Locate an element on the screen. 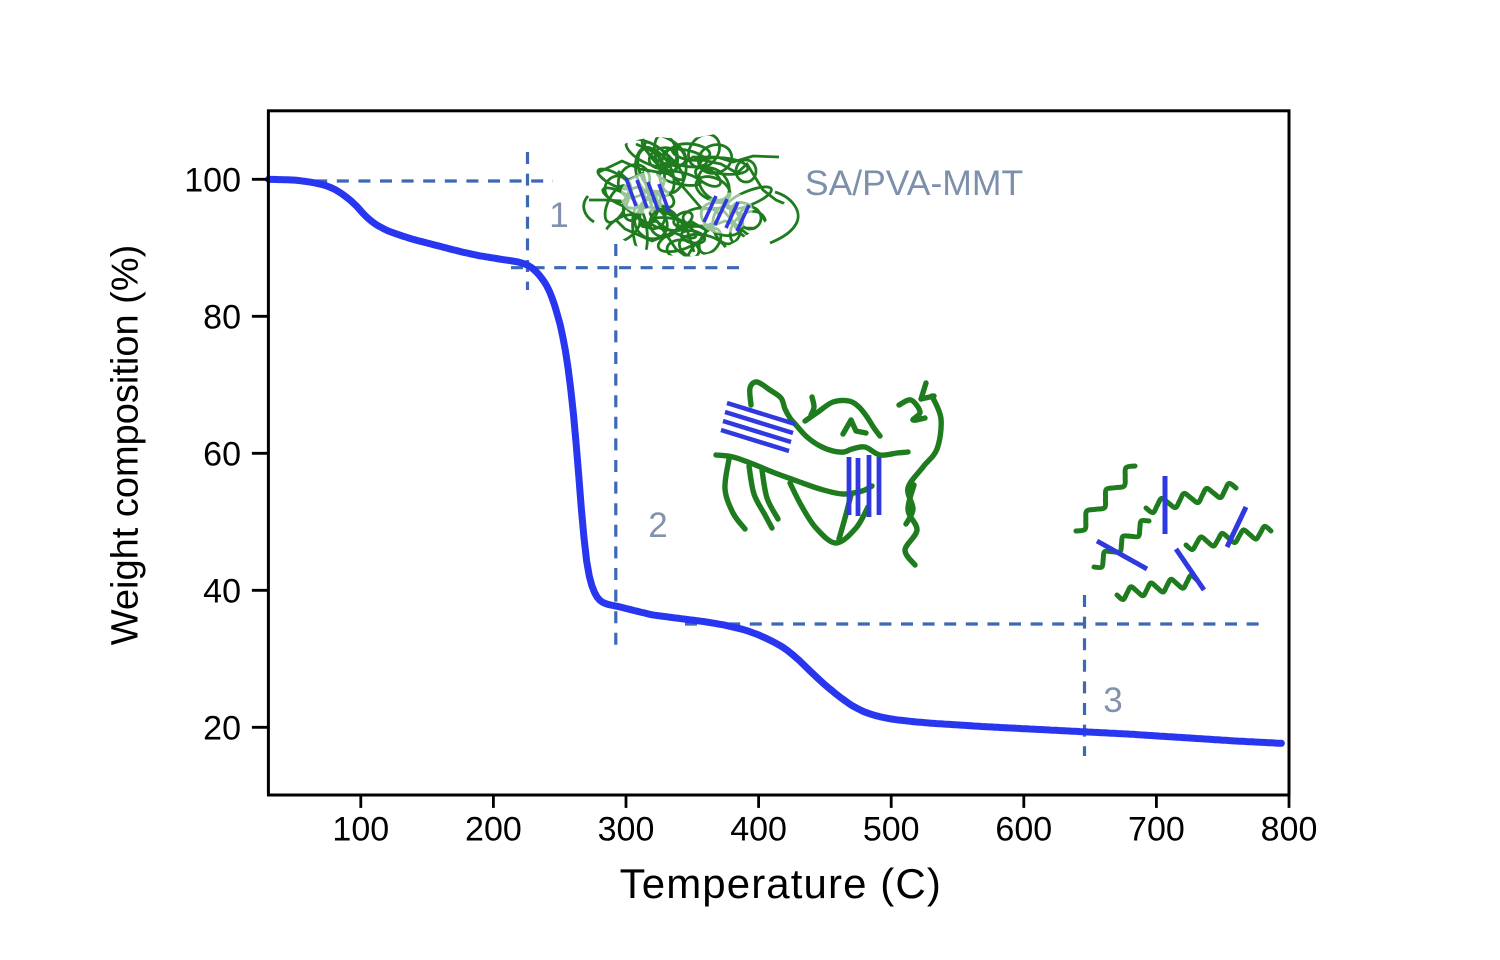 The image size is (1500, 960). svg-text: 3 is located at coordinates (1112, 700).